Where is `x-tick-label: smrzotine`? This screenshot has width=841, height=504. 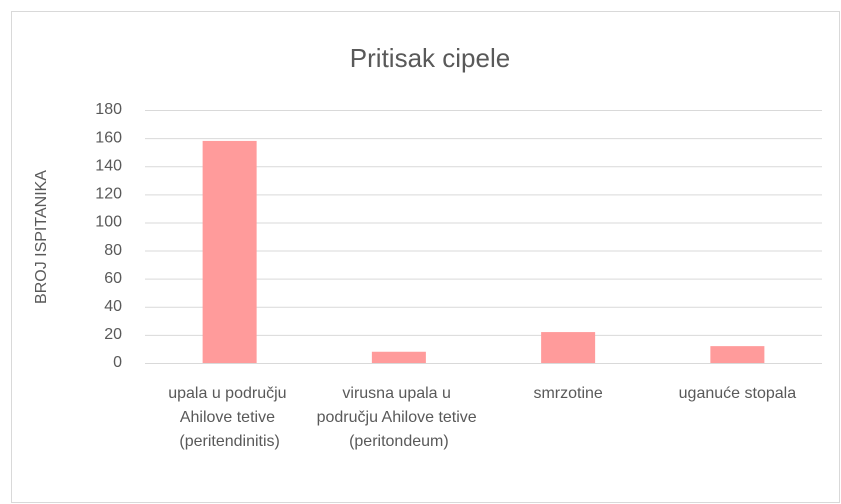 x-tick-label: smrzotine is located at coordinates (567, 393).